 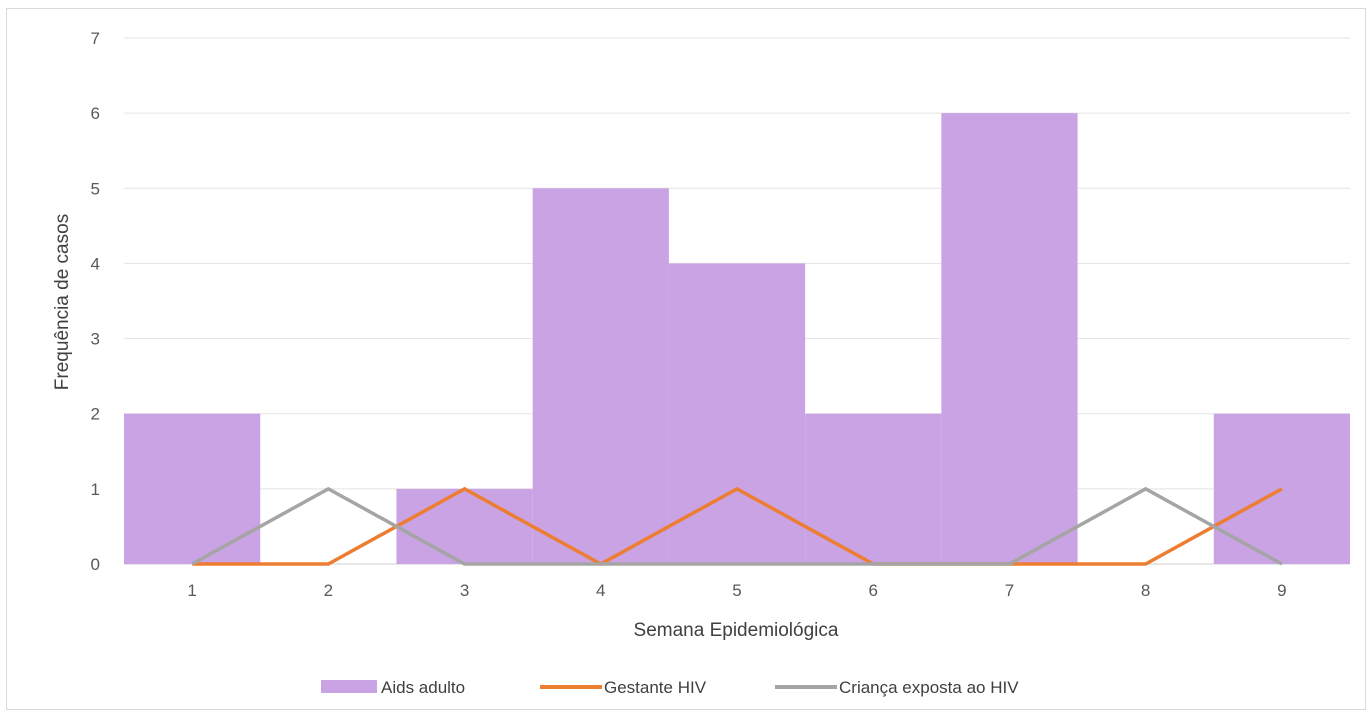 I want to click on y-tick-labels: 0 1 2 3 4 5 6 7, so click(x=95, y=301).